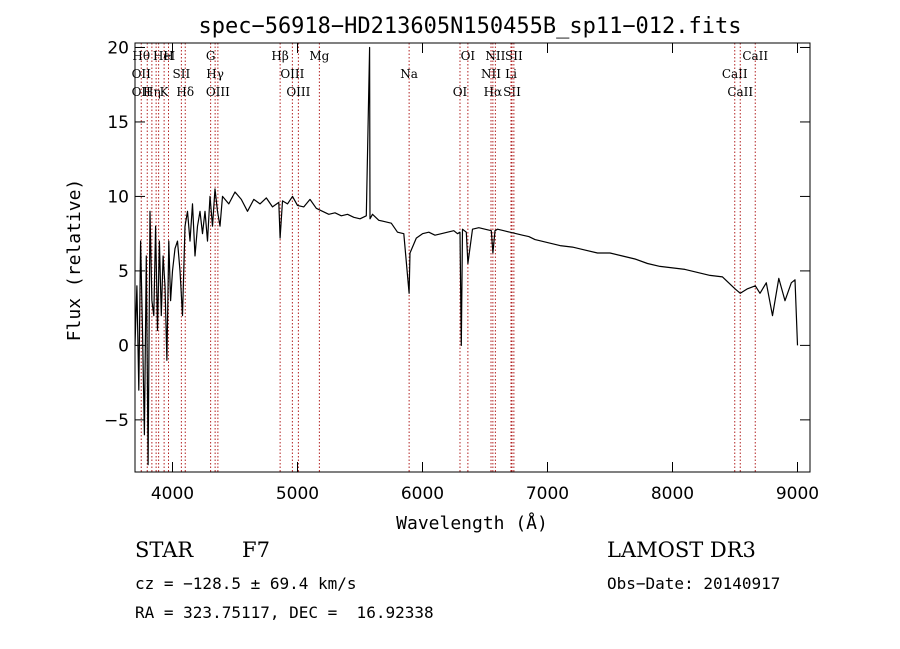 This screenshot has width=900, height=649. I want to click on line-marker-label-0-1: OII, so click(142, 74).